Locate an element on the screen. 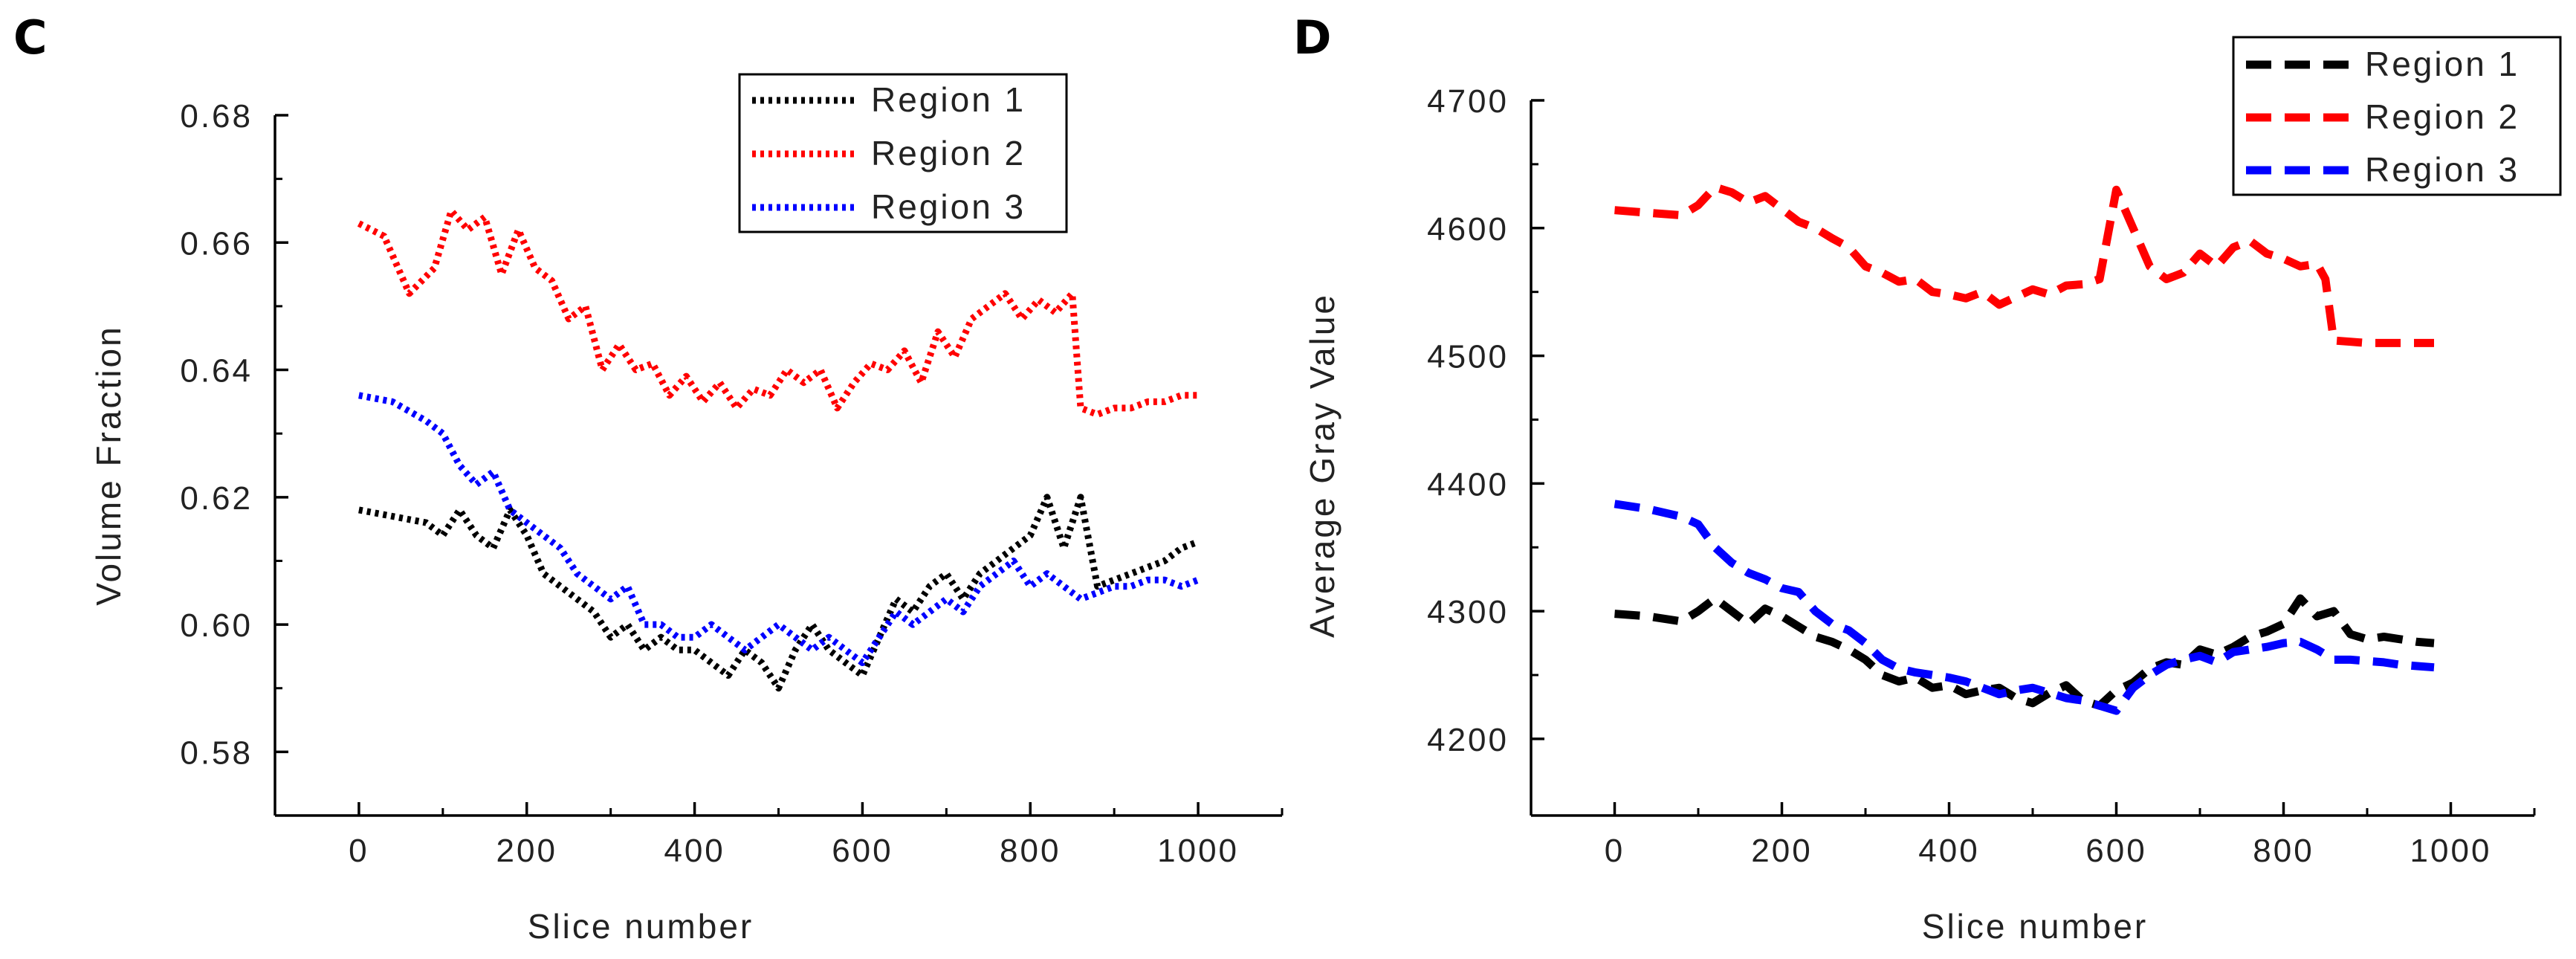 The width and height of the screenshot is (2576, 959). panel-d-x-tick-label: 200 is located at coordinates (1782, 851).